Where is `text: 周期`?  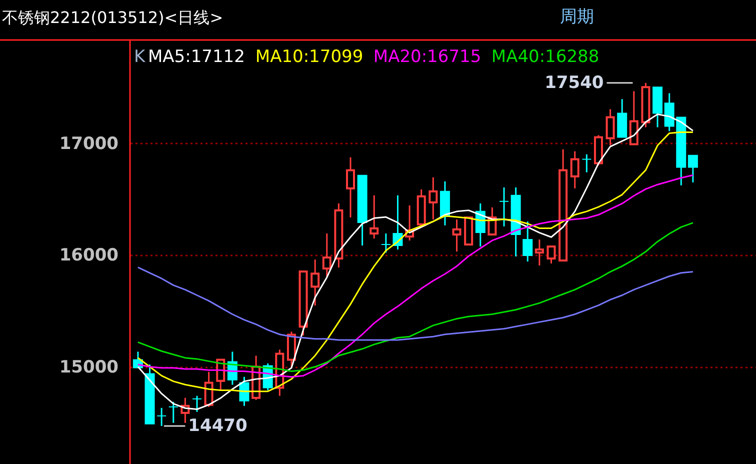
text: 周期 is located at coordinates (577, 17).